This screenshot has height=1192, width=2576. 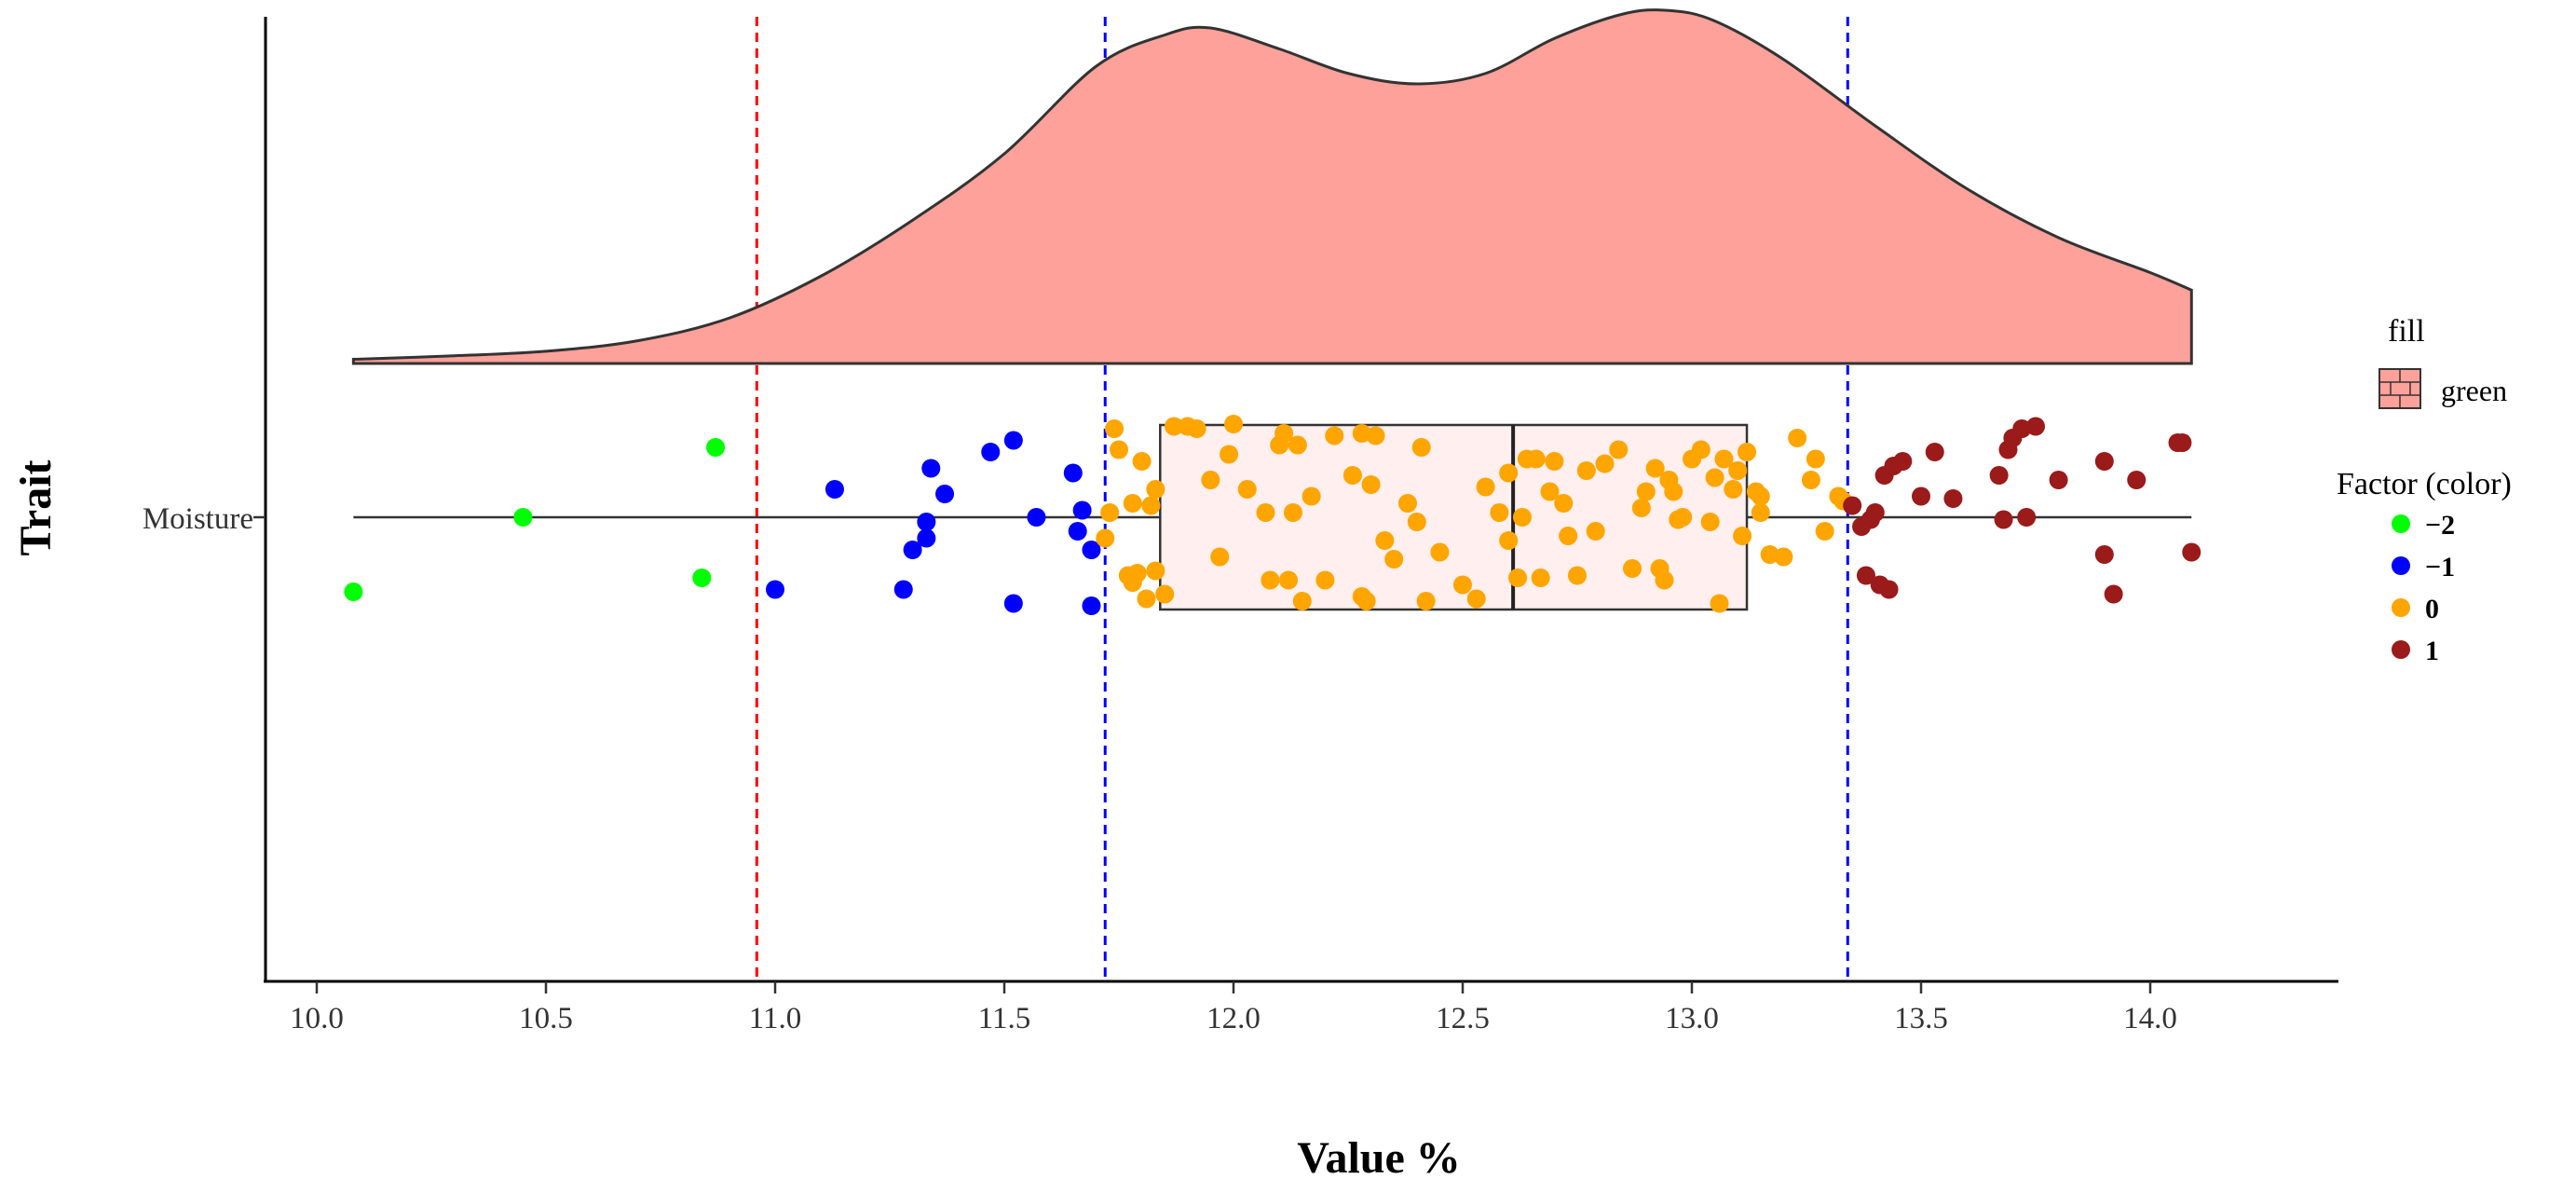 I want to click on fill-legend-key-texture, so click(x=2399, y=389).